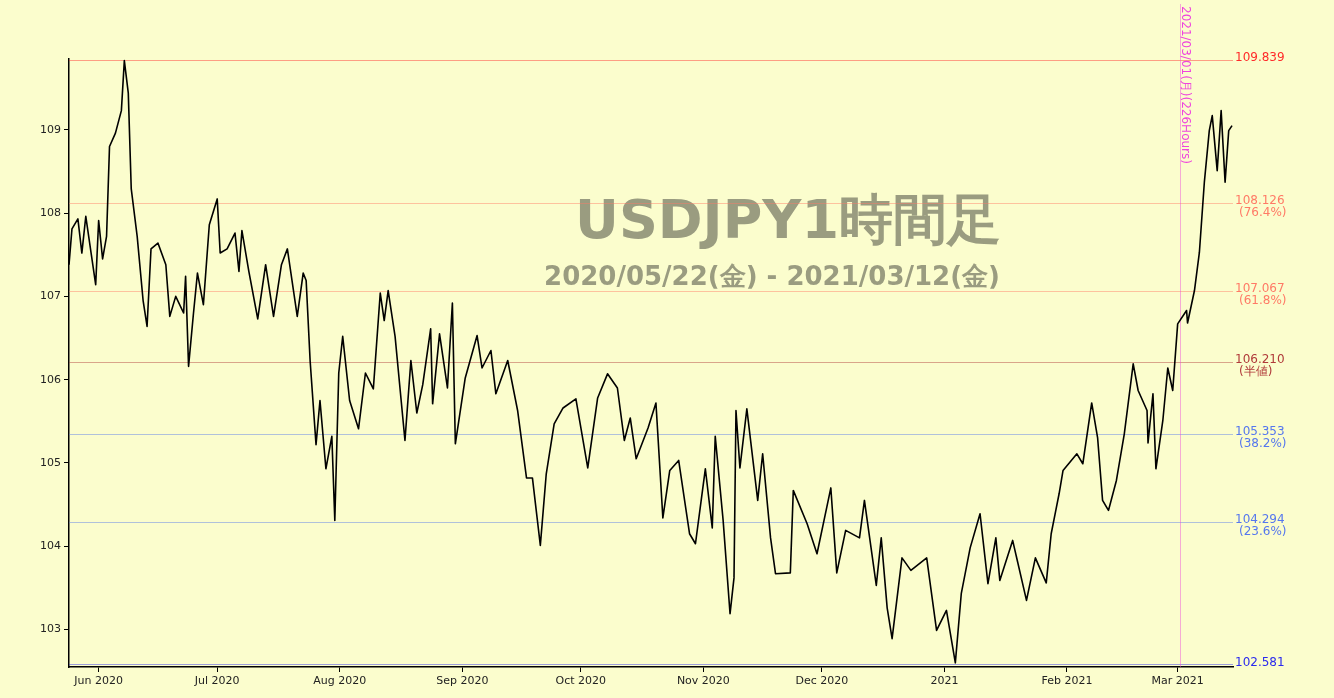 The width and height of the screenshot is (1334, 698). What do you see at coordinates (216, 681) in the screenshot?
I see `x-tick-label: Jul 2020` at bounding box center [216, 681].